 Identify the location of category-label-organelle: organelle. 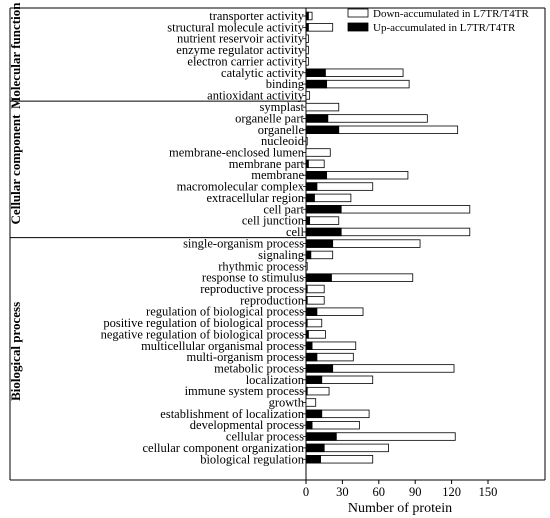
(281, 130).